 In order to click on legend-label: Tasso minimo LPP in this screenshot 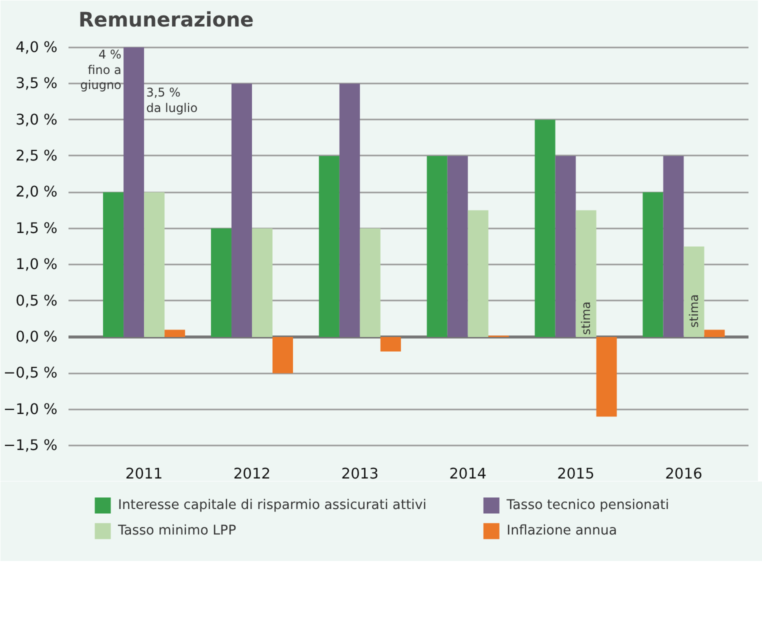, I will do `click(176, 531)`.